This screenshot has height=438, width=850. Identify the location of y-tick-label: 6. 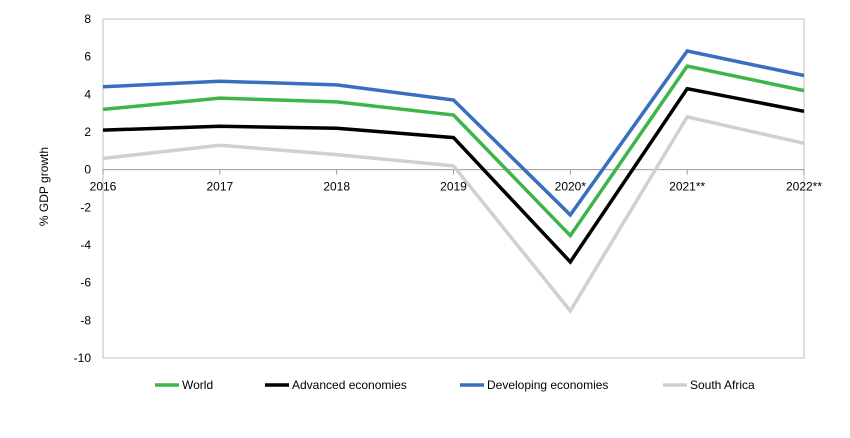
(87, 57).